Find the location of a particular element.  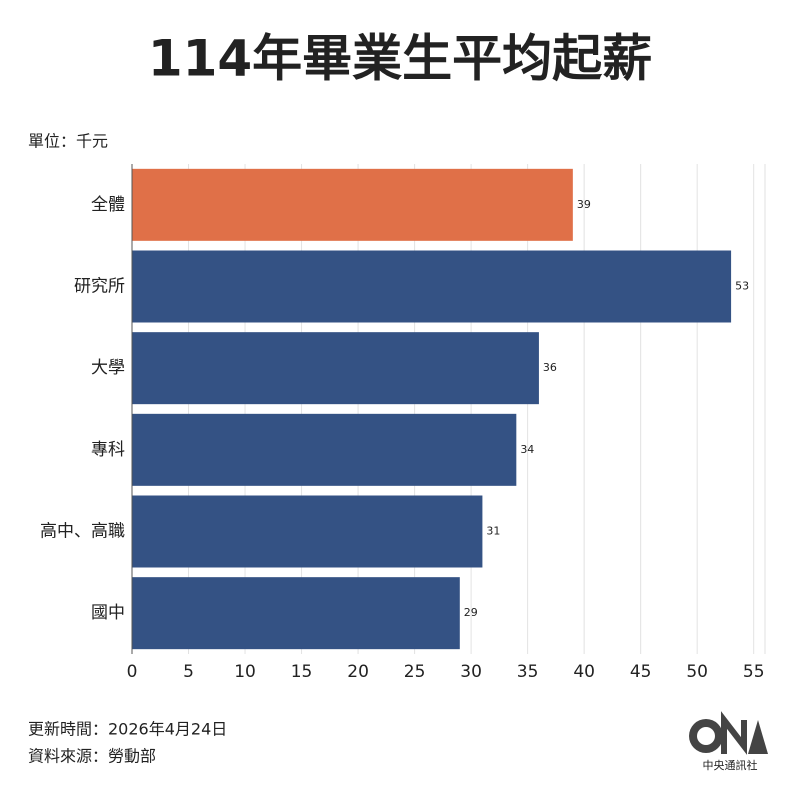

logo-text: 中央通訊社 is located at coordinates (730, 765).